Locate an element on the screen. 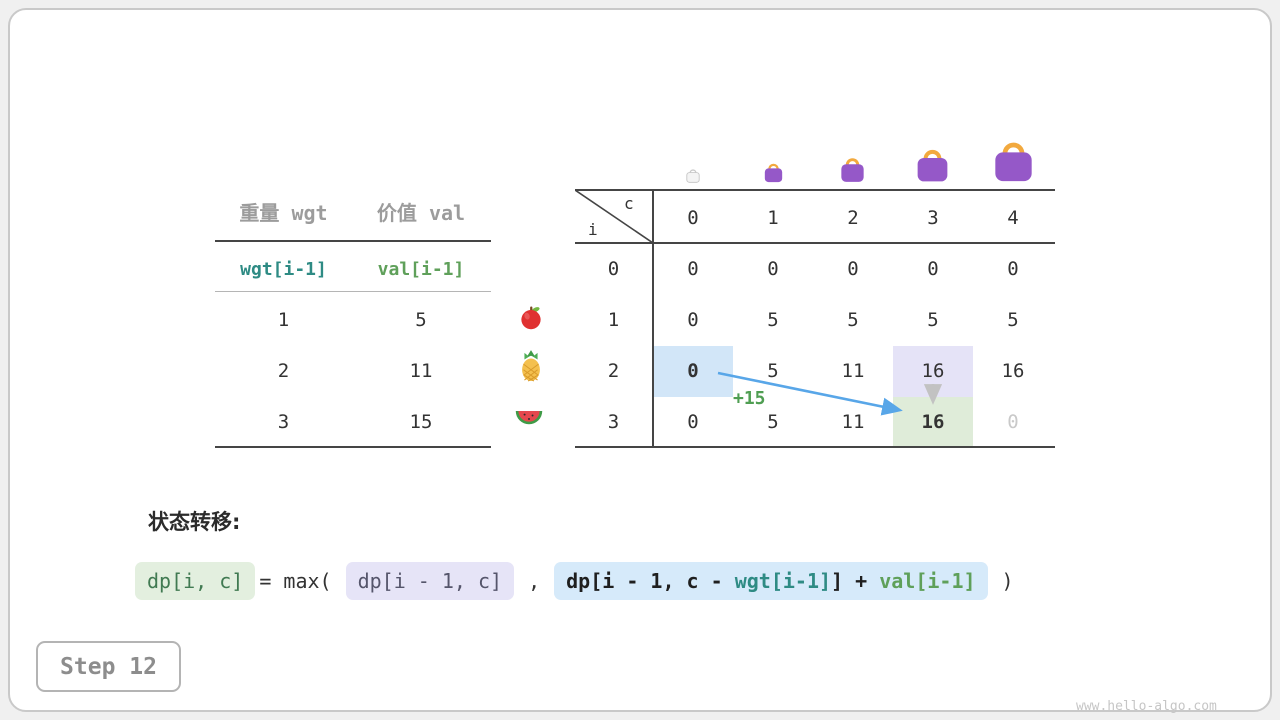 This screenshot has height=720, width=1280. item-weight-1: 1 is located at coordinates (283, 320).